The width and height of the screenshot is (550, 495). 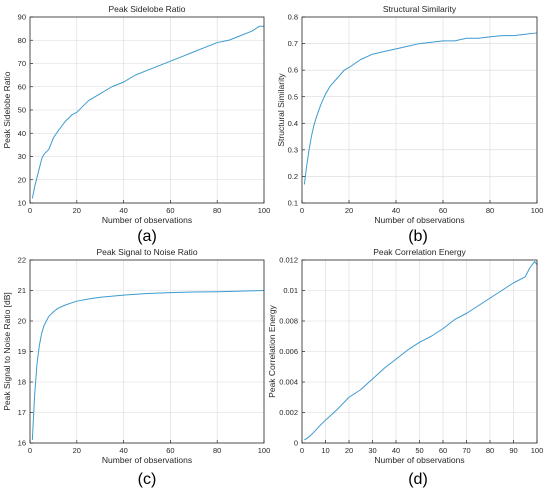 I want to click on y-tick-label: 0.01, so click(x=290, y=290).